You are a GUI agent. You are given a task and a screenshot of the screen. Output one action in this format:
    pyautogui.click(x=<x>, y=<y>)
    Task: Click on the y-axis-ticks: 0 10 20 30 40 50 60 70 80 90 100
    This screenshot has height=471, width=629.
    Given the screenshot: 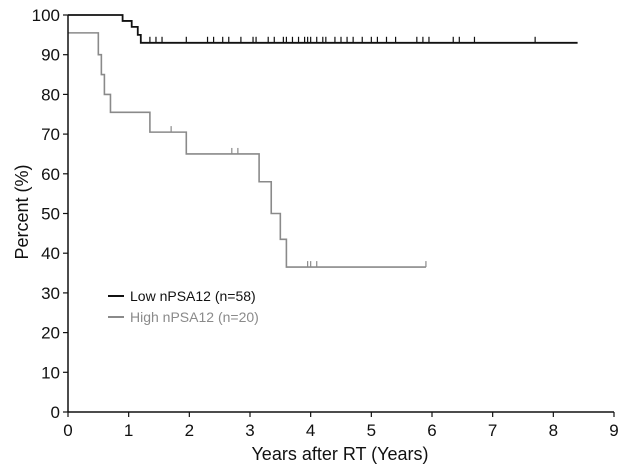 What is the action you would take?
    pyautogui.click(x=50, y=214)
    